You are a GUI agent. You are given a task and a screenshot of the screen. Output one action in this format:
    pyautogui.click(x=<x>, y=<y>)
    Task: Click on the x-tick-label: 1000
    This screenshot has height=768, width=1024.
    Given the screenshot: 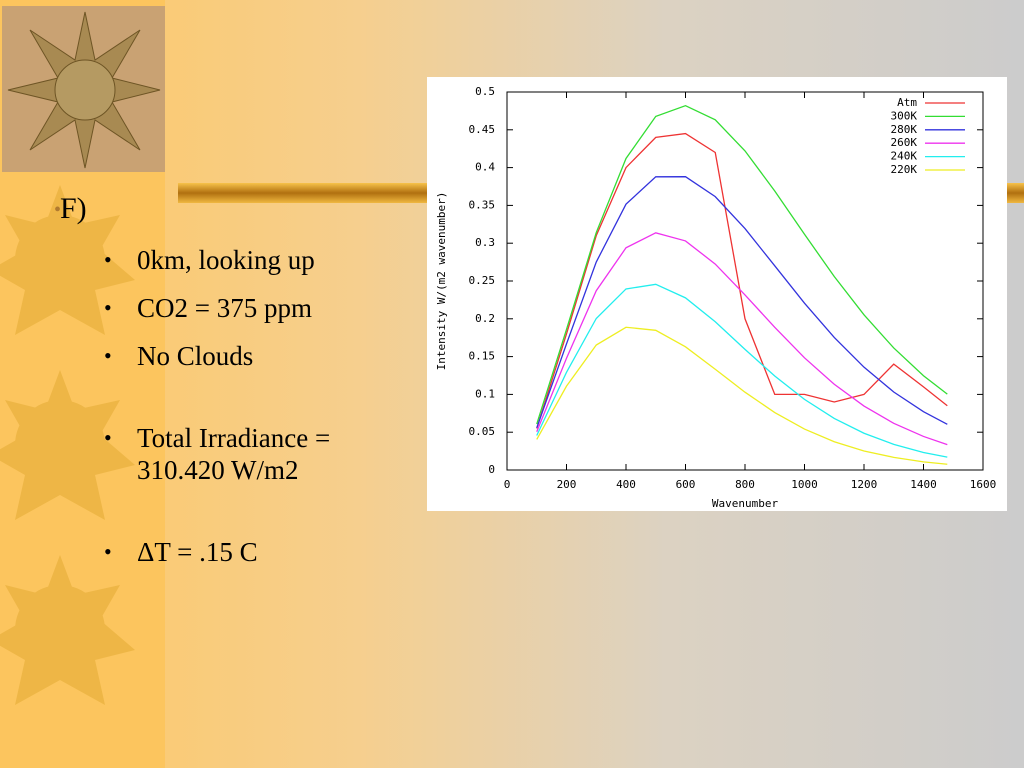 What is the action you would take?
    pyautogui.click(x=804, y=484)
    